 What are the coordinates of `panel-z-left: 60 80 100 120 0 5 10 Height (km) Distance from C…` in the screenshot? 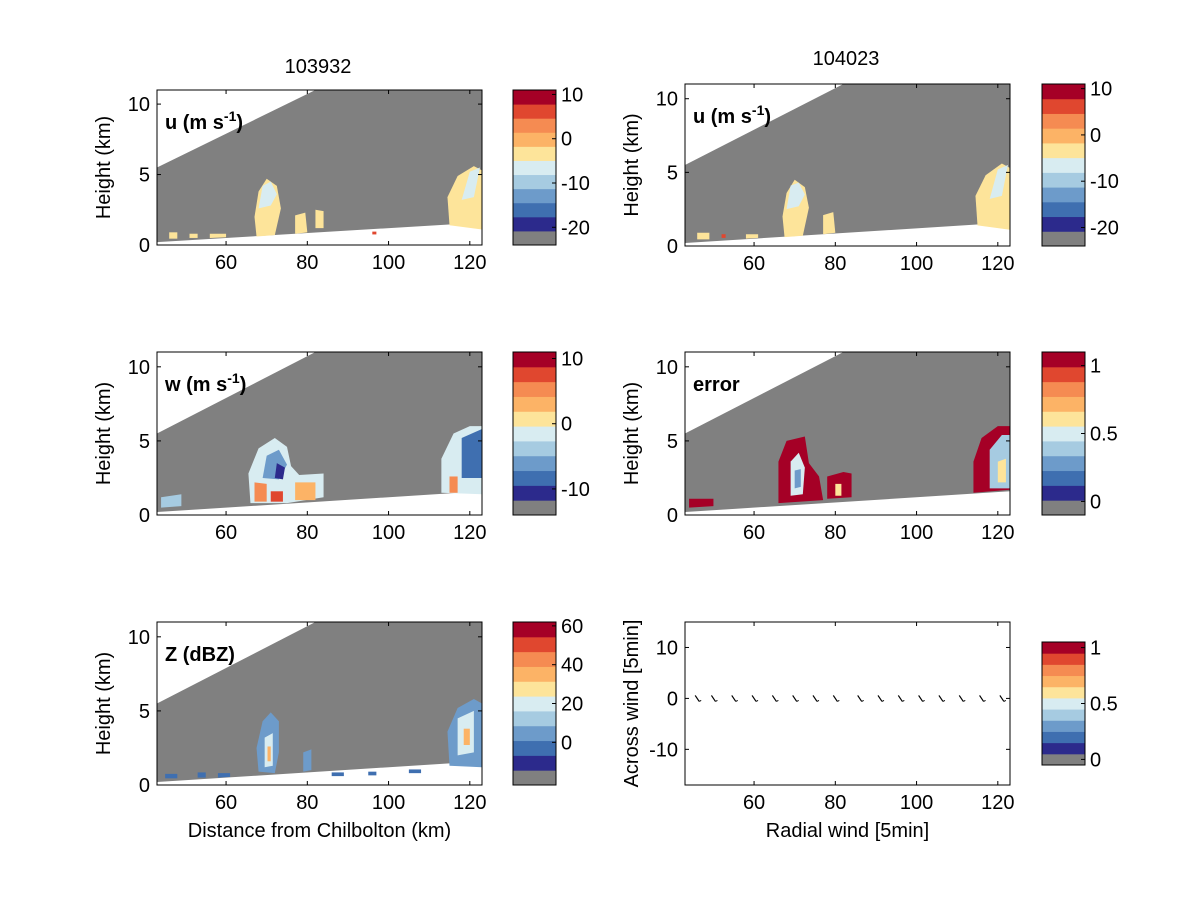 It's located at (338, 729).